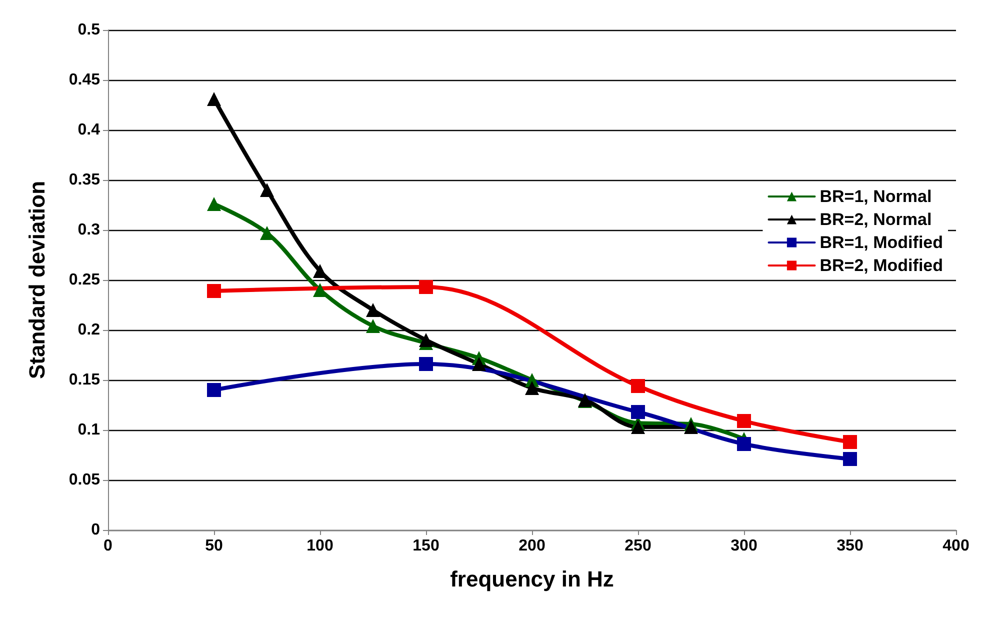 This screenshot has width=986, height=620. What do you see at coordinates (37, 280) in the screenshot?
I see `y-axis-title: Standard deviation` at bounding box center [37, 280].